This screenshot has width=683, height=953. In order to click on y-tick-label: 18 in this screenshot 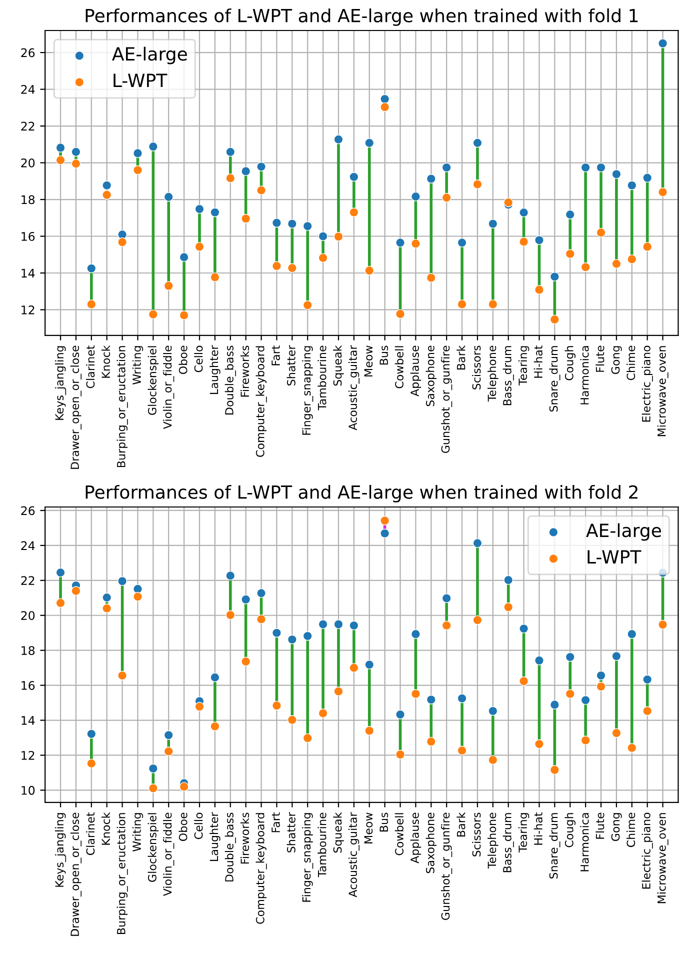, I will do `click(28, 650)`.